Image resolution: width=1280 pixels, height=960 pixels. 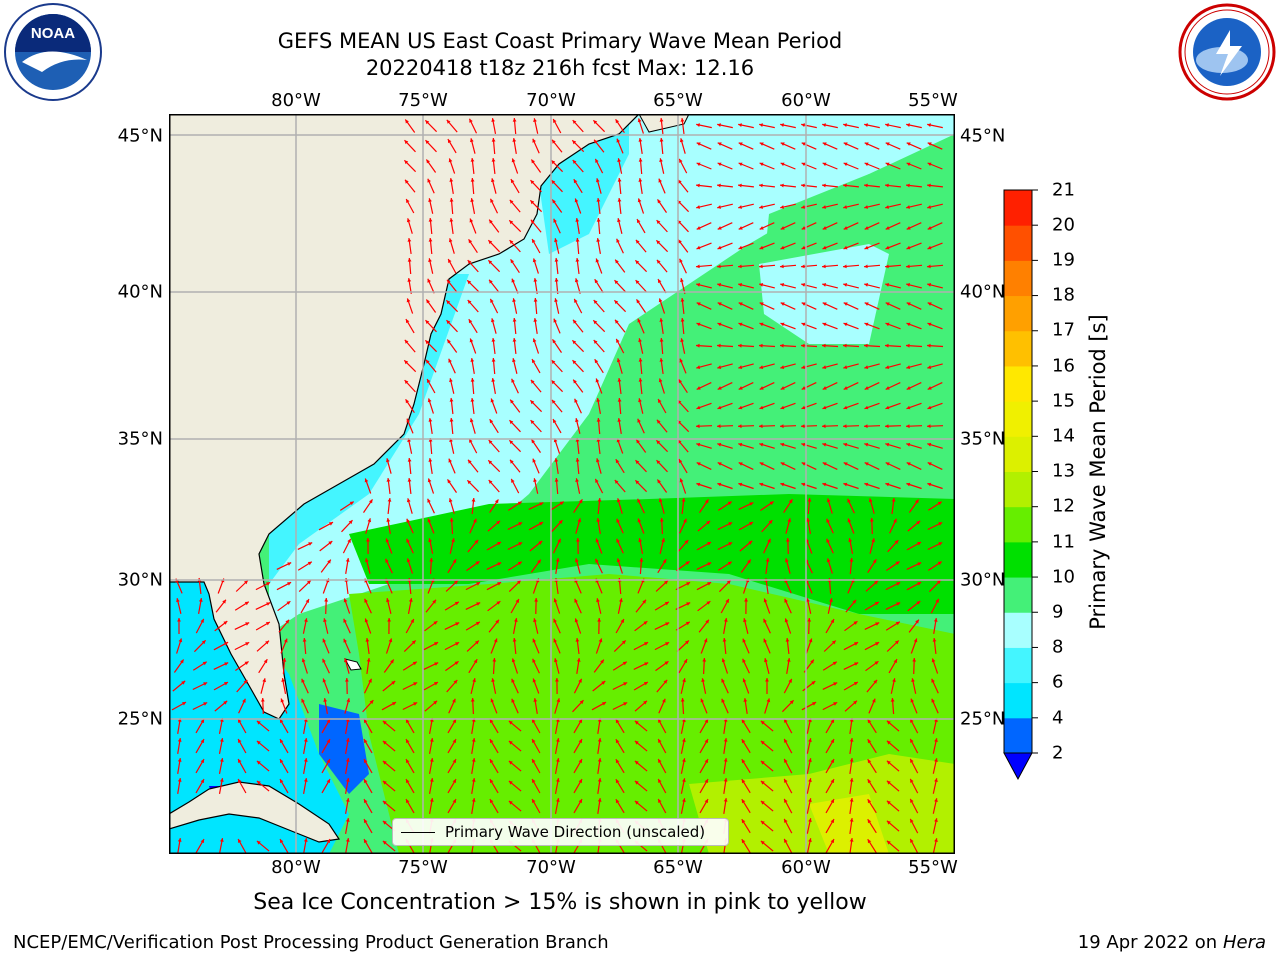 What do you see at coordinates (1018, 595) in the screenshot?
I see `colorbar-segment` at bounding box center [1018, 595].